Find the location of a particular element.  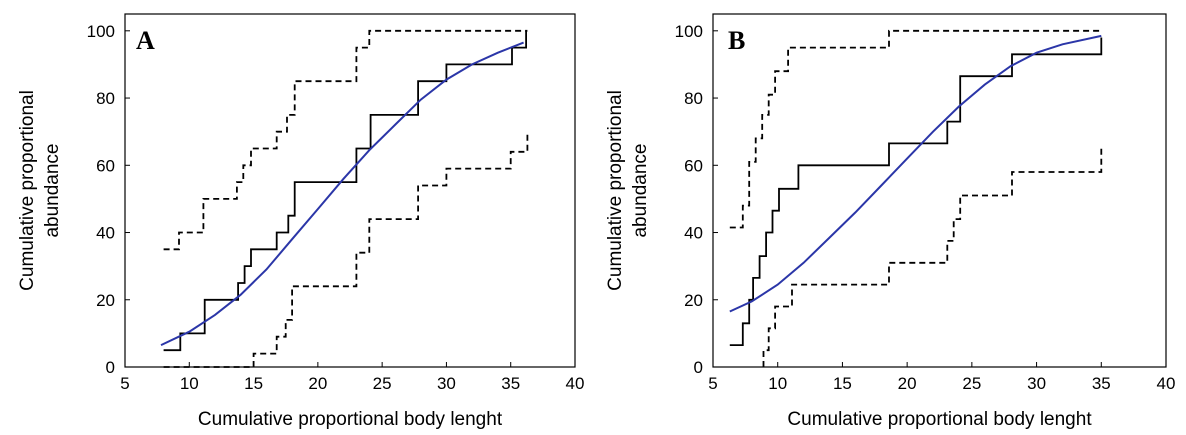

panel-letter: B is located at coordinates (736, 40).